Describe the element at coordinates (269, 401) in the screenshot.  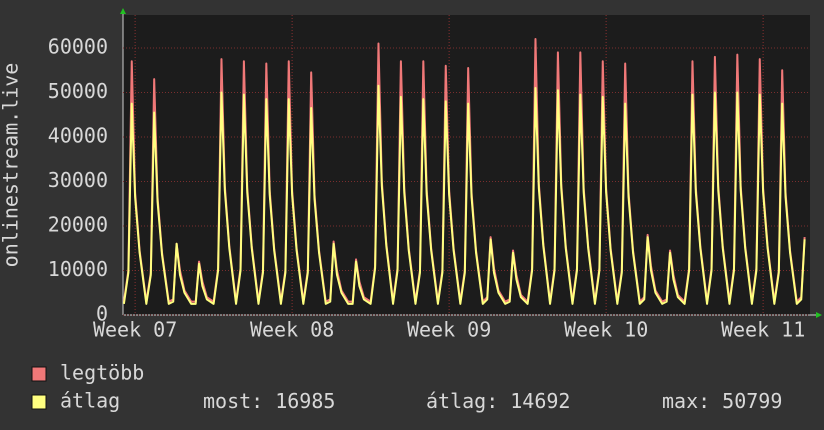
I see `stat: most: 16985` at that location.